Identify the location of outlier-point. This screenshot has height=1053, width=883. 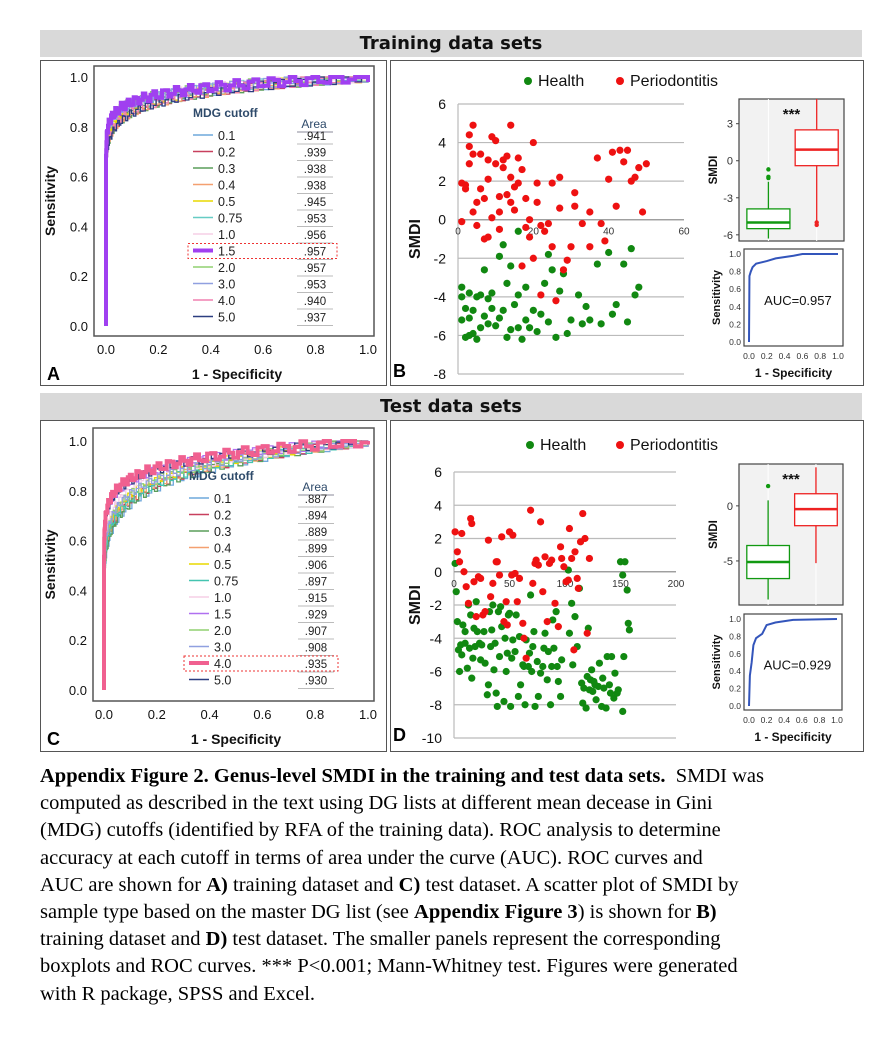
(768, 486).